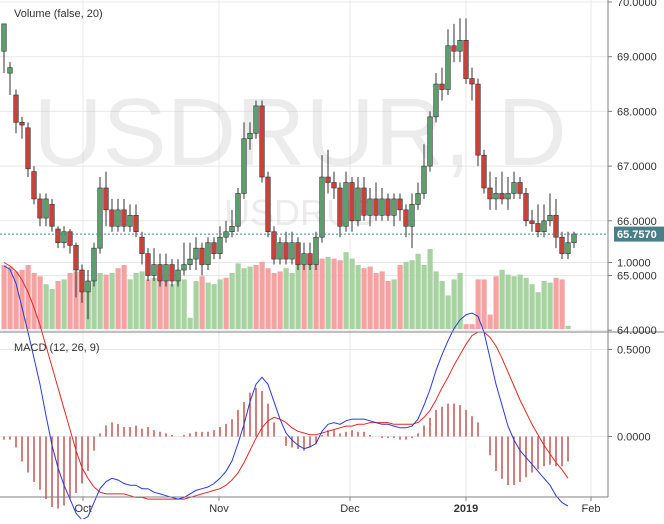 Image resolution: width=664 pixels, height=524 pixels. What do you see at coordinates (634, 264) in the screenshot?
I see `macd-tick-label: 1.0000` at bounding box center [634, 264].